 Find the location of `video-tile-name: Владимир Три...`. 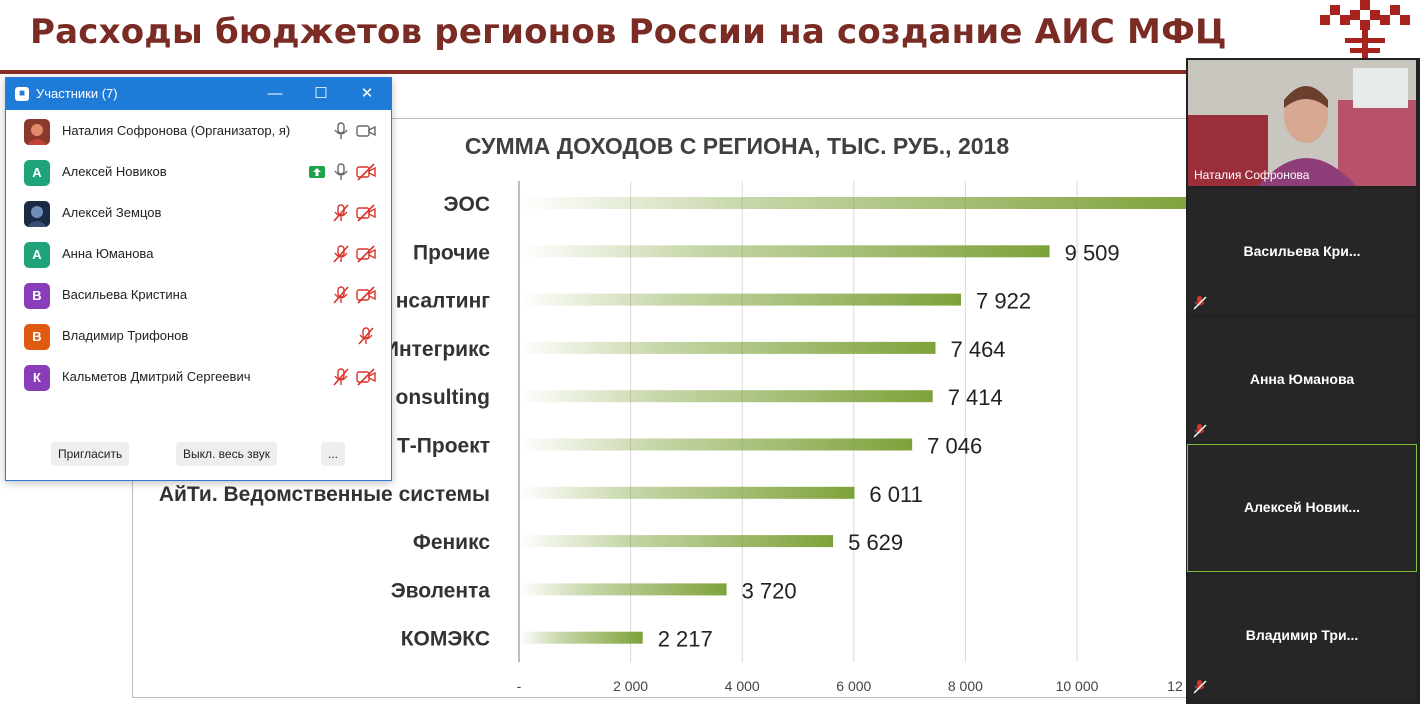

video-tile-name: Владимир Три... is located at coordinates (1302, 635).